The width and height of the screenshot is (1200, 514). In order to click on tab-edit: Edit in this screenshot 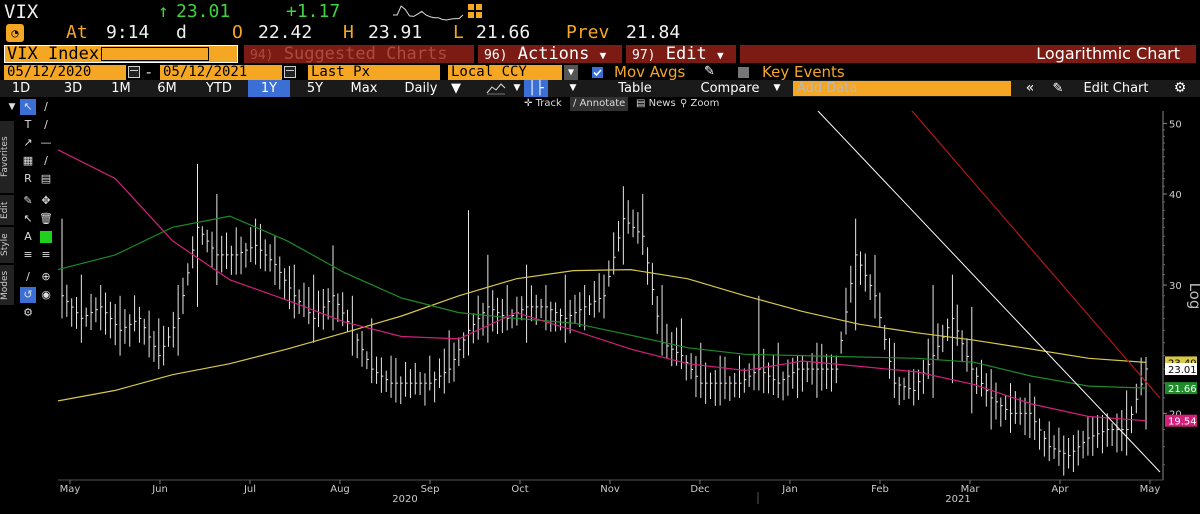, I will do `click(7, 210)`.